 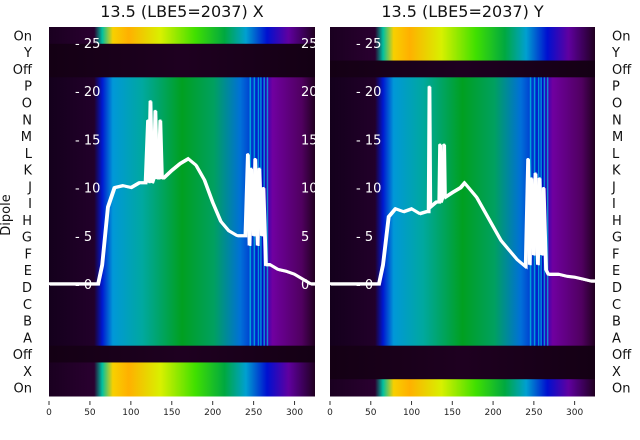 What do you see at coordinates (182, 11) in the screenshot?
I see `chart-title: 13.5 (LBE5=2037) X` at bounding box center [182, 11].